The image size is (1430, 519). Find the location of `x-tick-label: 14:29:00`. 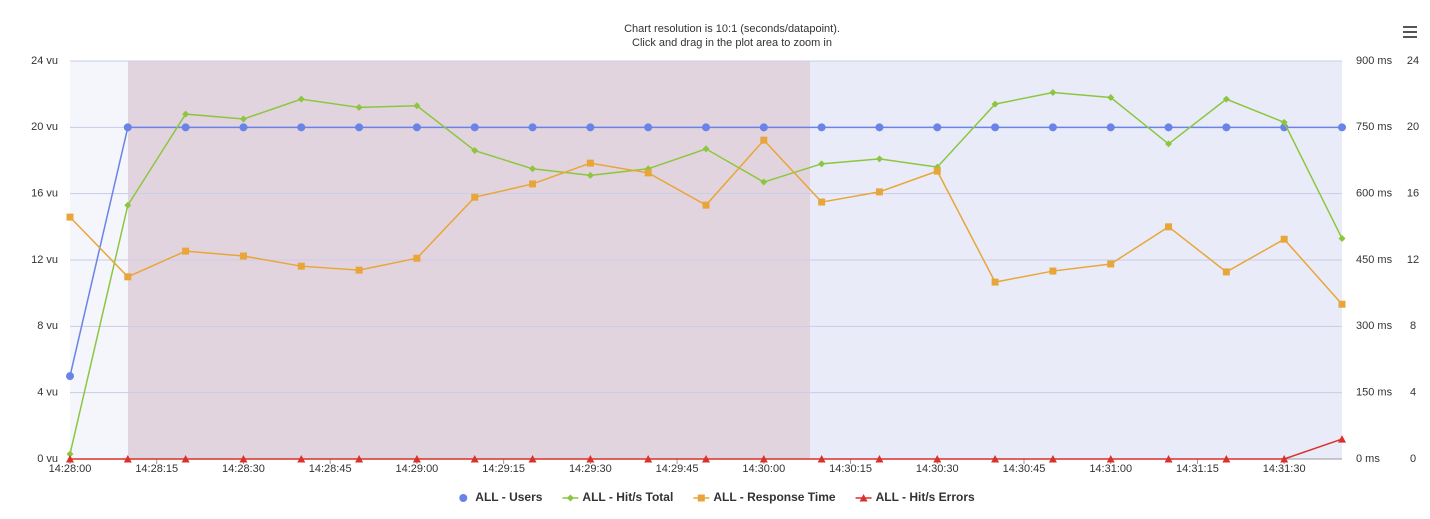

x-tick-label: 14:29:00 is located at coordinates (416, 469).